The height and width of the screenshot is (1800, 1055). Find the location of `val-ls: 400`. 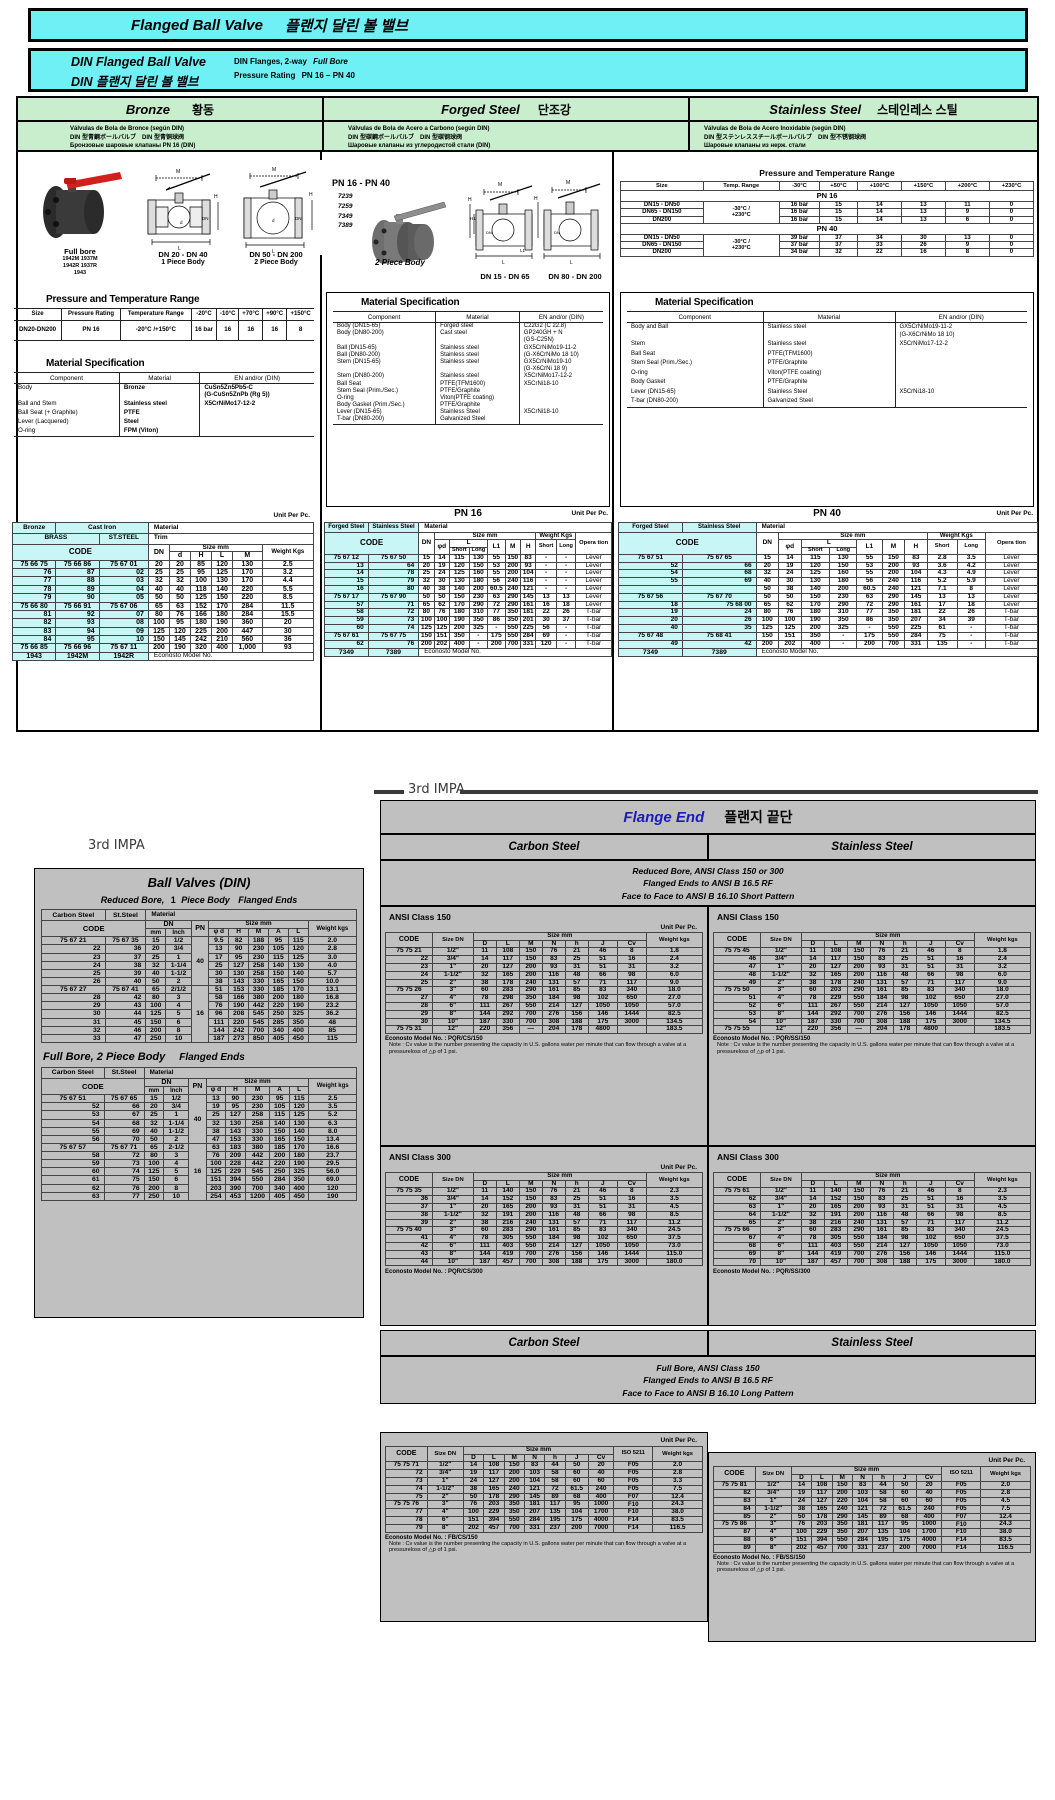

val-ls: 400 is located at coordinates (815, 644).